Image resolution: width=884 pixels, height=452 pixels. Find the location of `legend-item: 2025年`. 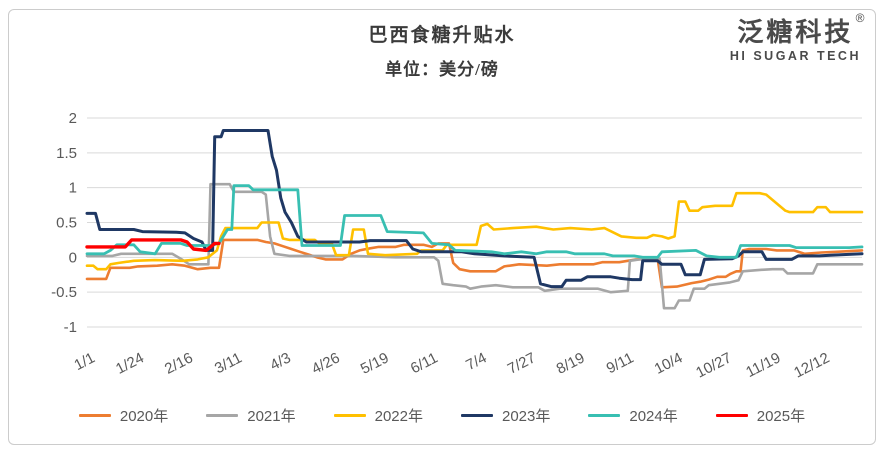

legend-item: 2025年 is located at coordinates (760, 415).